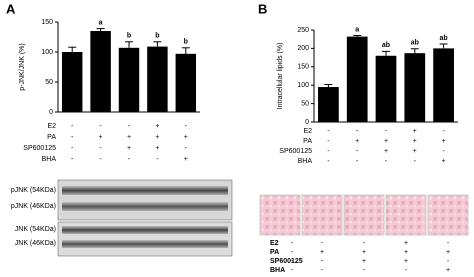 This screenshot has height=277, width=474. What do you see at coordinates (303, 30) in the screenshot?
I see `y-tick-label: 250` at bounding box center [303, 30].